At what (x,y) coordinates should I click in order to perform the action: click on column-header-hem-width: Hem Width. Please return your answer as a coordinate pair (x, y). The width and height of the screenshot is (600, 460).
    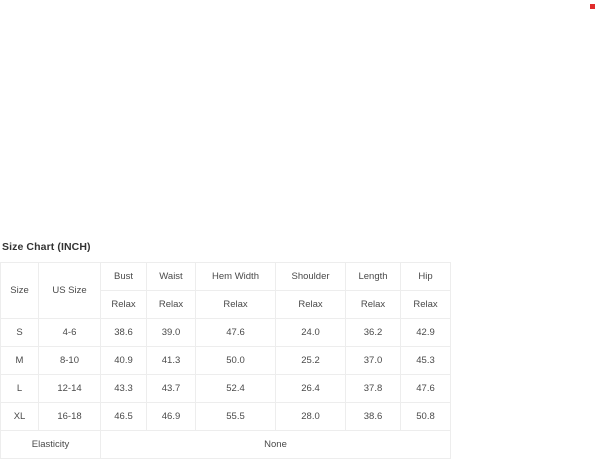
    Looking at the image, I should click on (235, 276).